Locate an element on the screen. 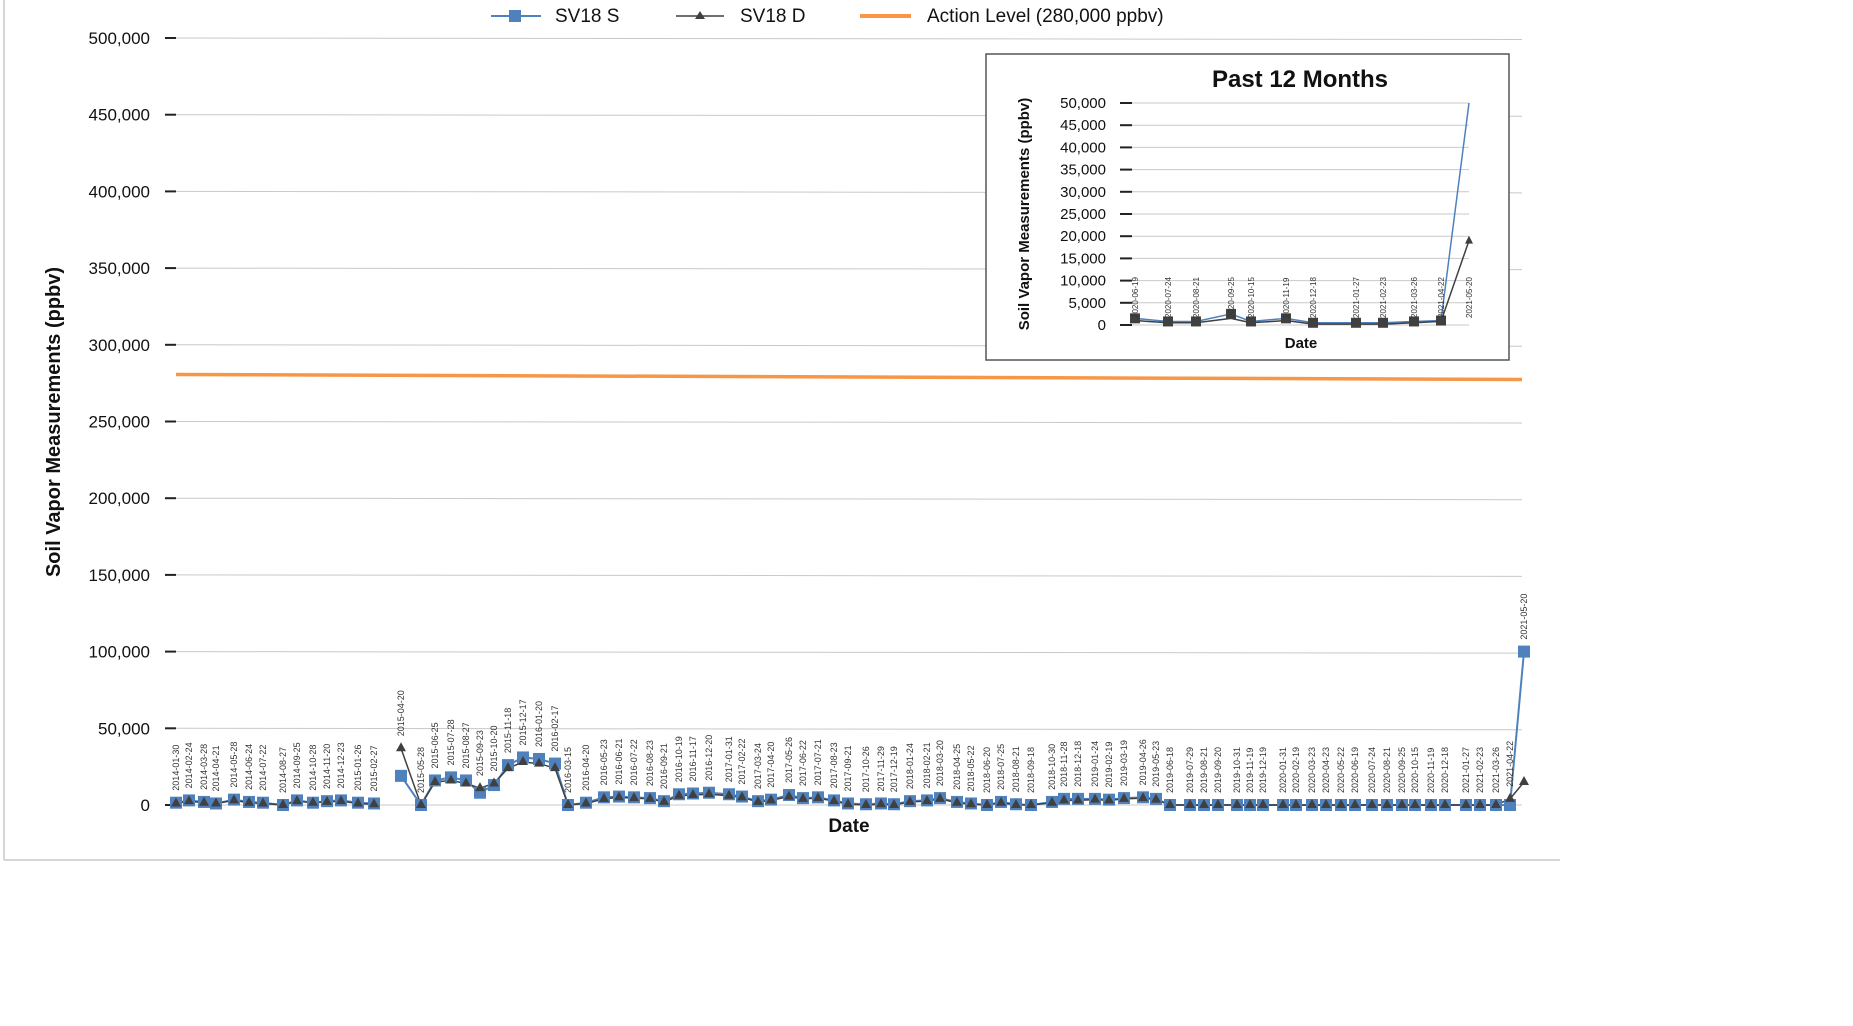  x-tick-label: 2017-02-22 is located at coordinates (742, 762).